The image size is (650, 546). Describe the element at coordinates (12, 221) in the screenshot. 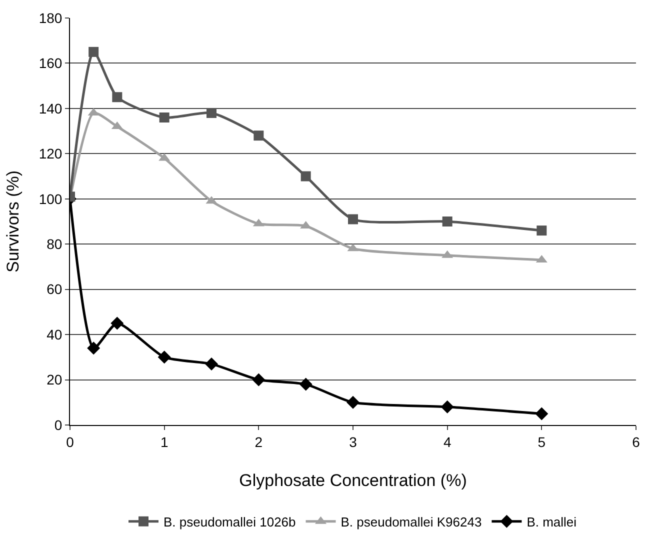

I see `y-axis-title: Survivors (%)` at that location.